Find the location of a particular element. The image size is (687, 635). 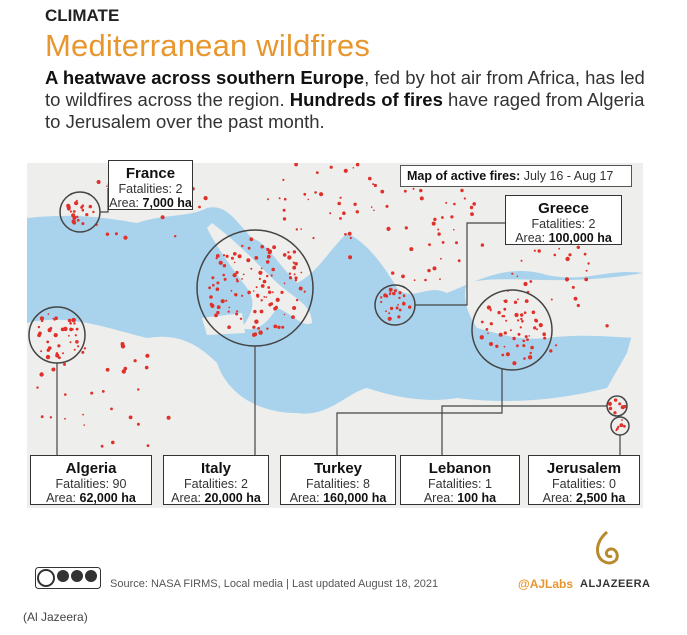

fatalities-value: 2 is located at coordinates (244, 484).